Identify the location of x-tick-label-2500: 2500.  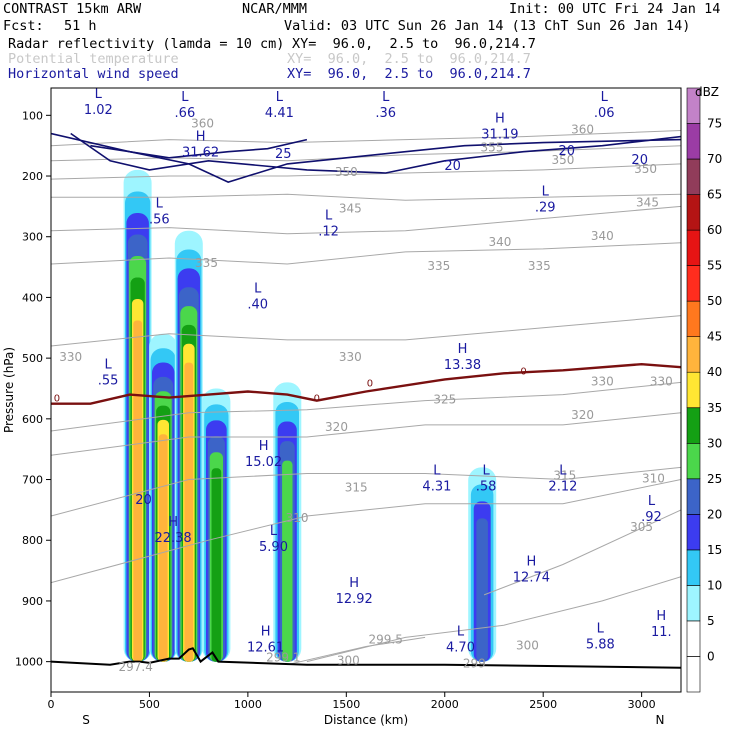
(543, 704).